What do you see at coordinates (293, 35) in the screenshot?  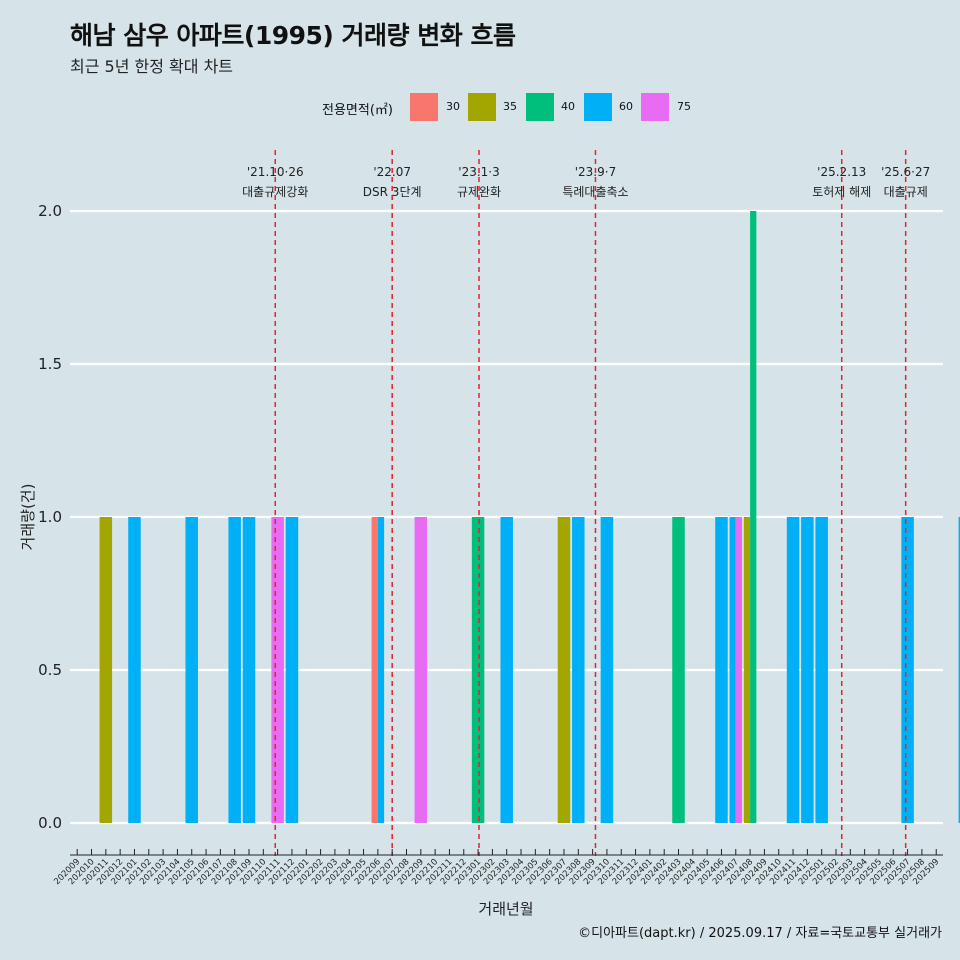 I see `chart-title: 해남 삼우 아파트(1995) 거래량 변화 흐름` at bounding box center [293, 35].